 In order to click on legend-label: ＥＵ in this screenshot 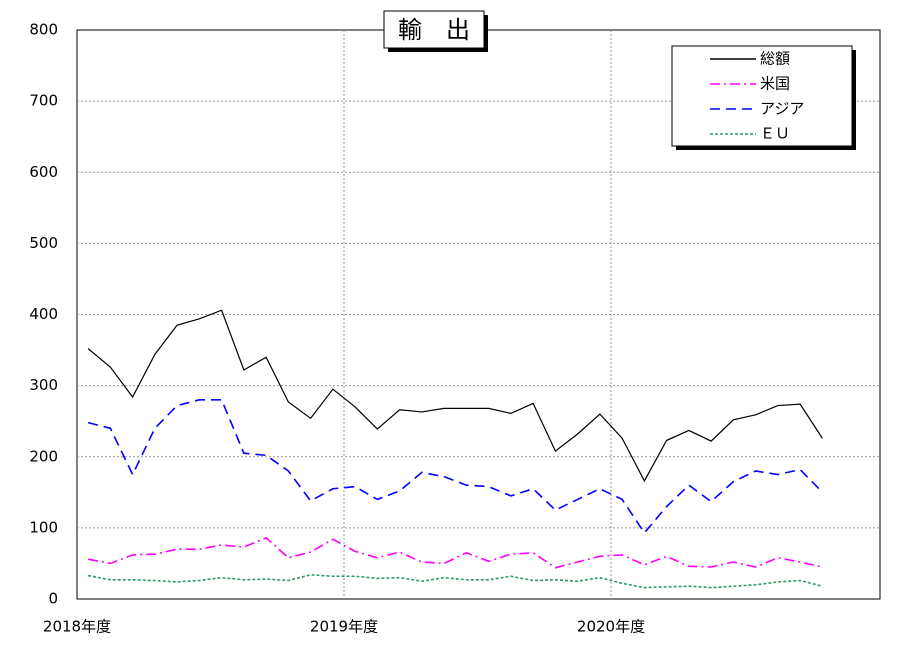, I will do `click(775, 134)`.